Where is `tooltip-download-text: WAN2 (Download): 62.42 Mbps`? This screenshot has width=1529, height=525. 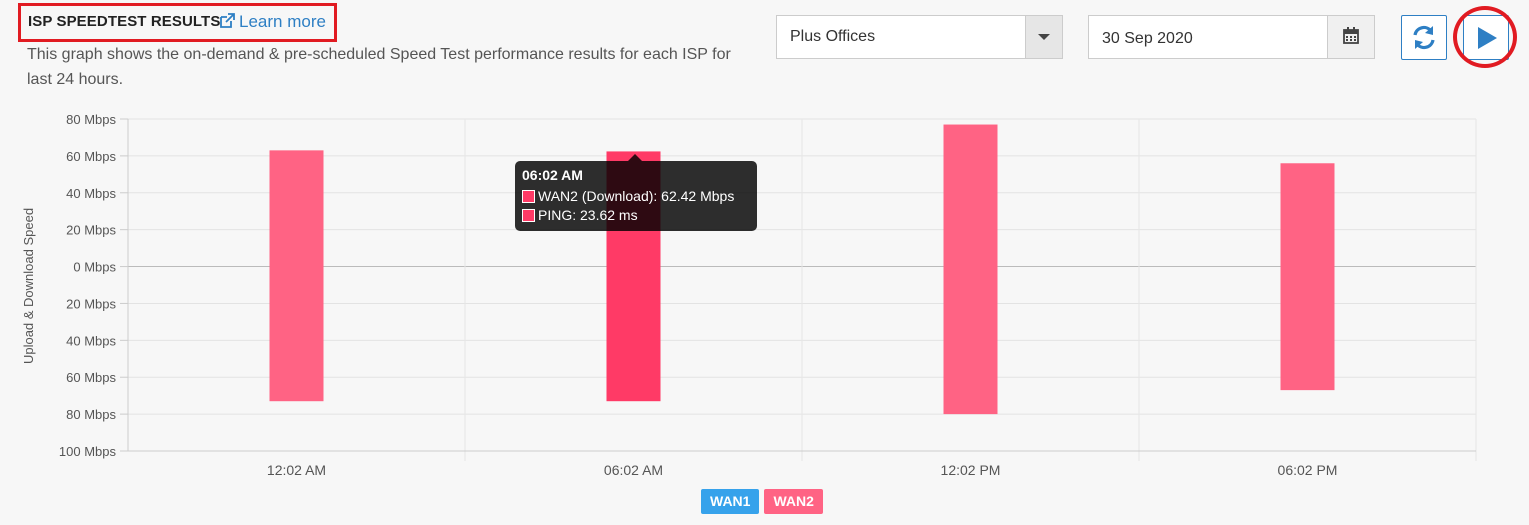
tooltip-download-text: WAN2 (Download): 62.42 Mbps is located at coordinates (636, 196).